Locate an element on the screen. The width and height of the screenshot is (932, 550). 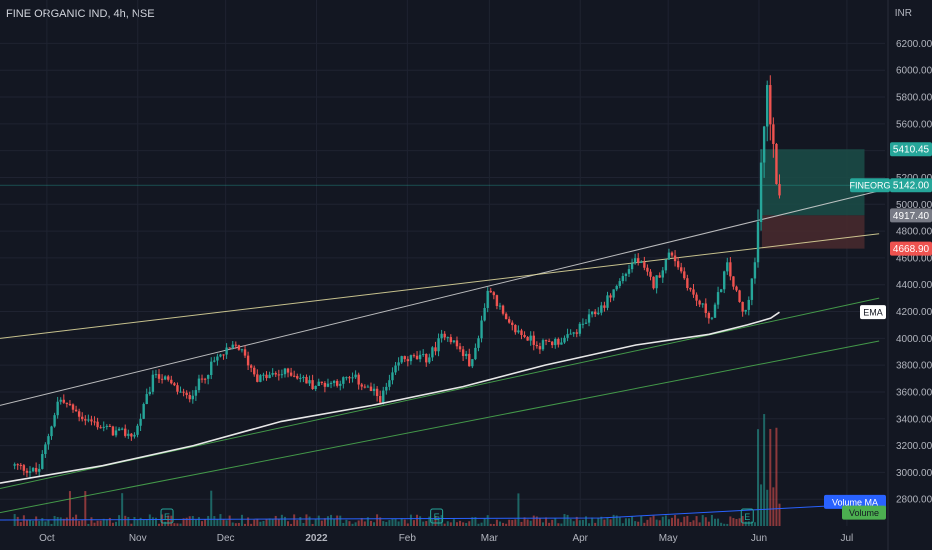
price-tick-label: 2800.00 is located at coordinates (914, 500).